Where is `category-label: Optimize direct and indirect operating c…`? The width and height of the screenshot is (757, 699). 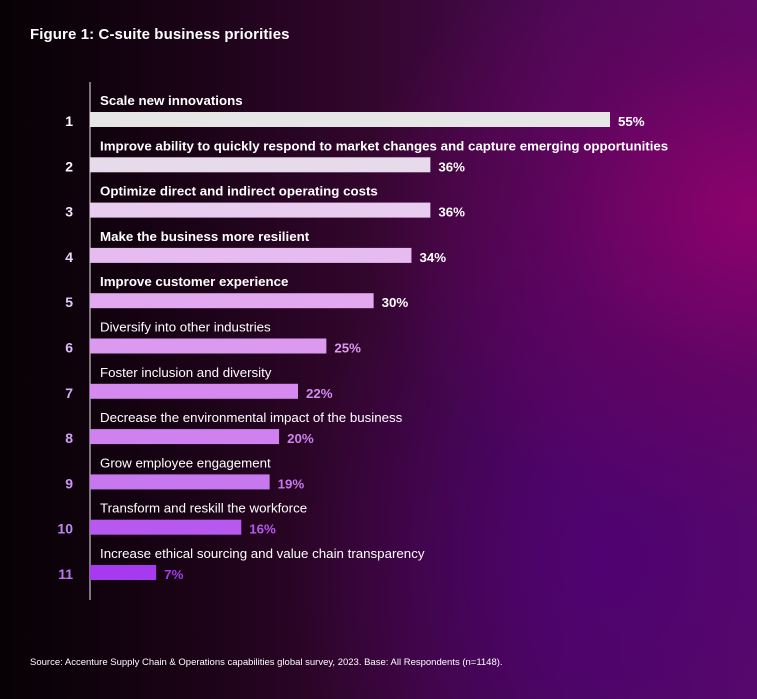 category-label: Optimize direct and indirect operating c… is located at coordinates (239, 191).